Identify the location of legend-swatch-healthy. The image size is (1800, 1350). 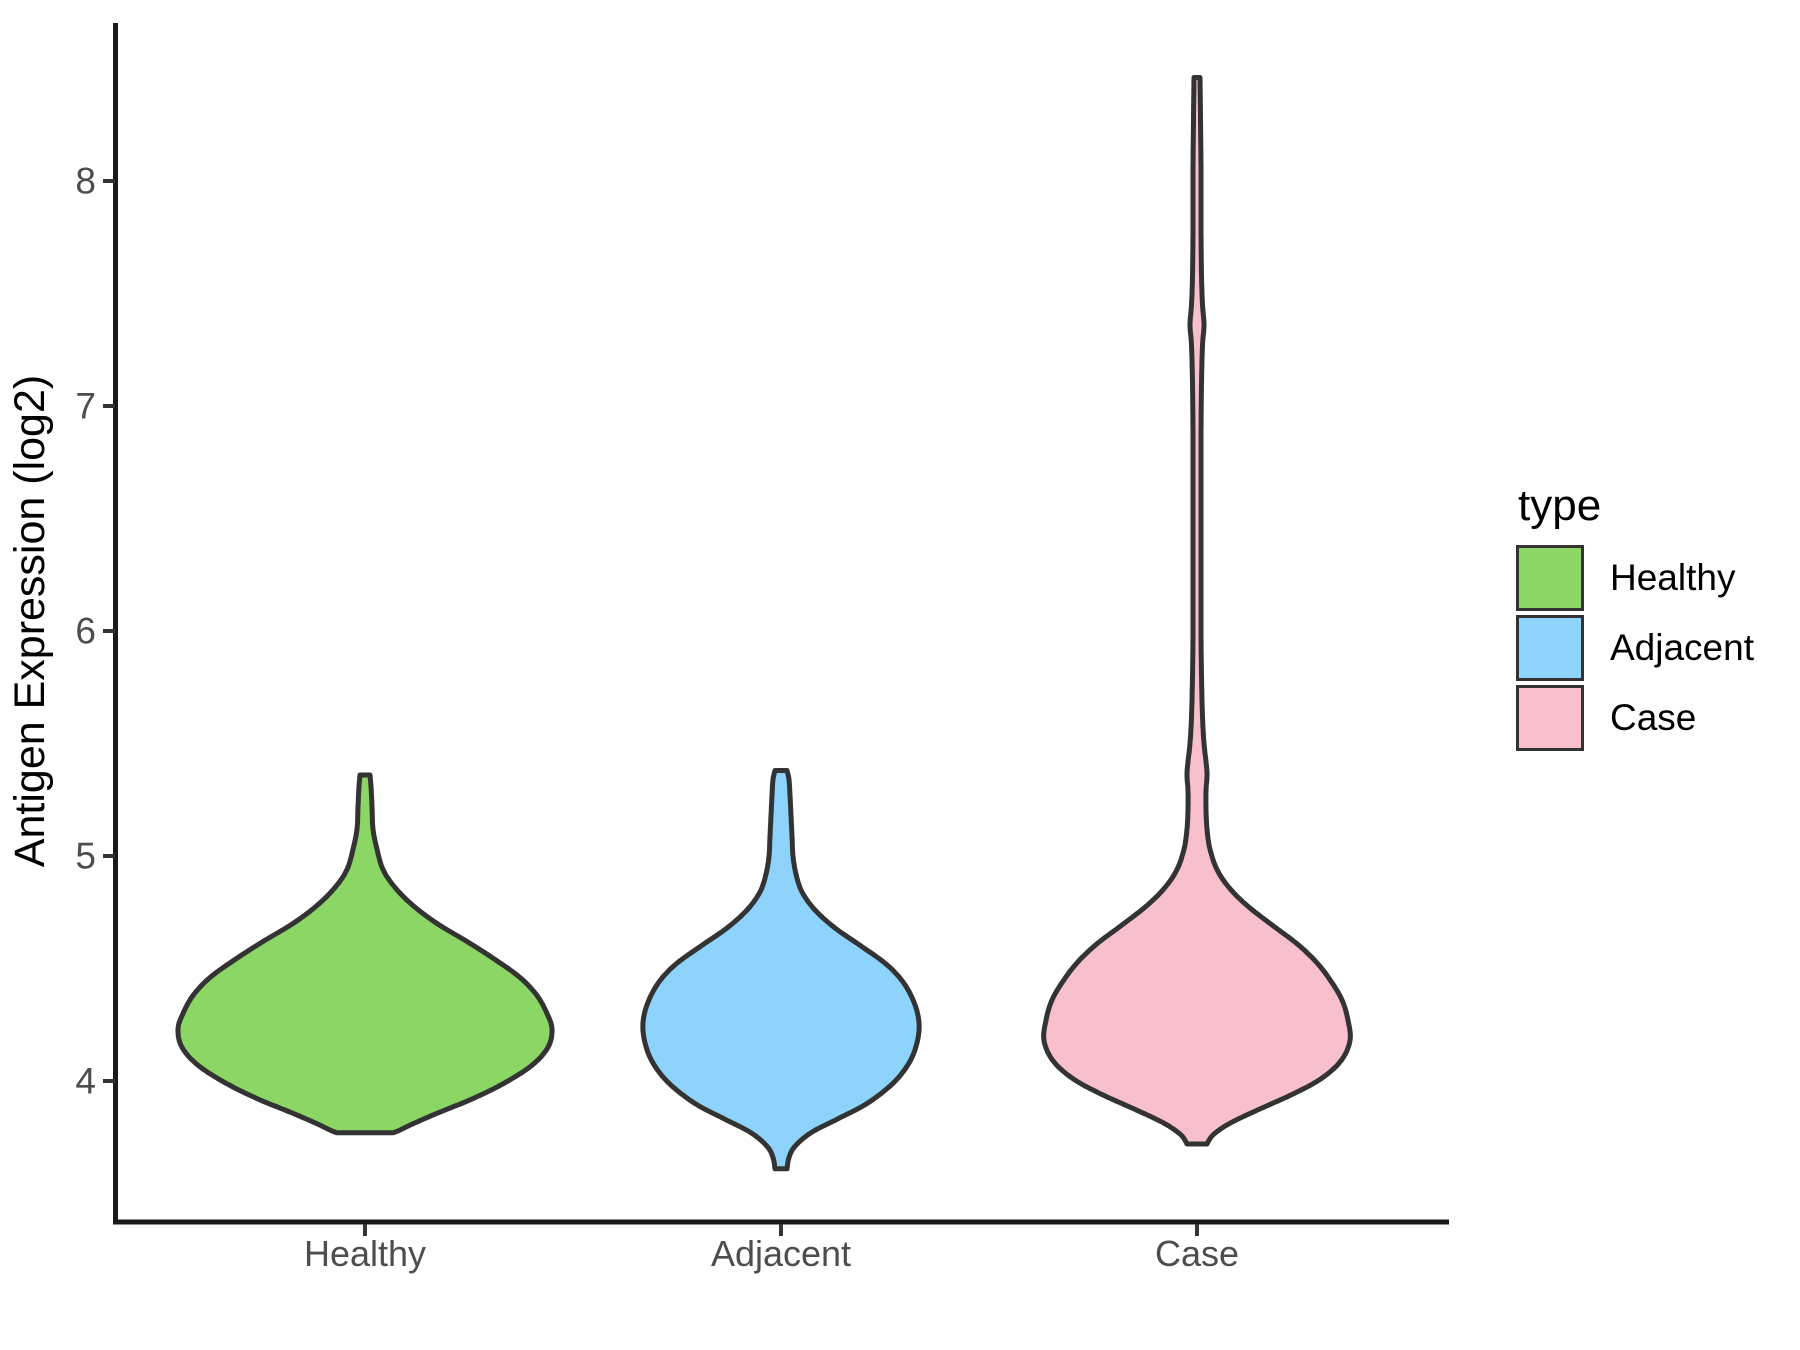
(1550, 578).